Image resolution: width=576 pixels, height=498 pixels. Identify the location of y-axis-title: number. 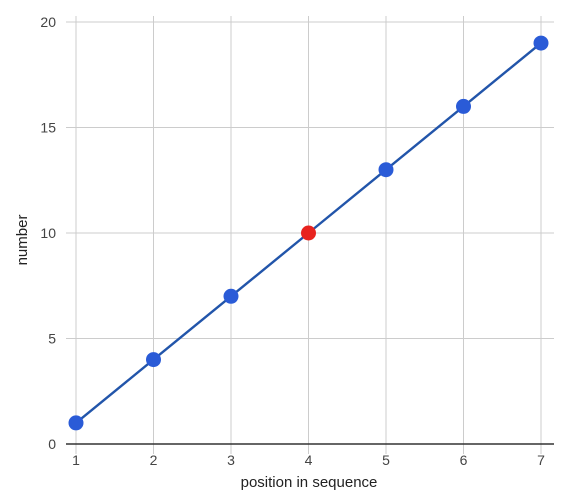
(22, 240).